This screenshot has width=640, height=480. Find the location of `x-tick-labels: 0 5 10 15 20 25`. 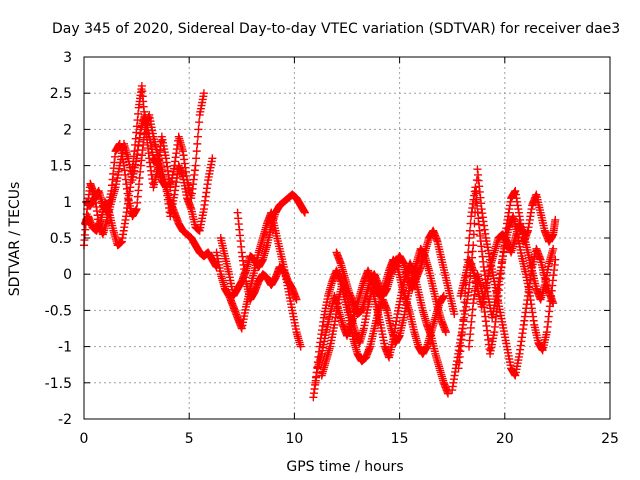

x-tick-labels: 0 5 10 15 20 25 is located at coordinates (349, 439).